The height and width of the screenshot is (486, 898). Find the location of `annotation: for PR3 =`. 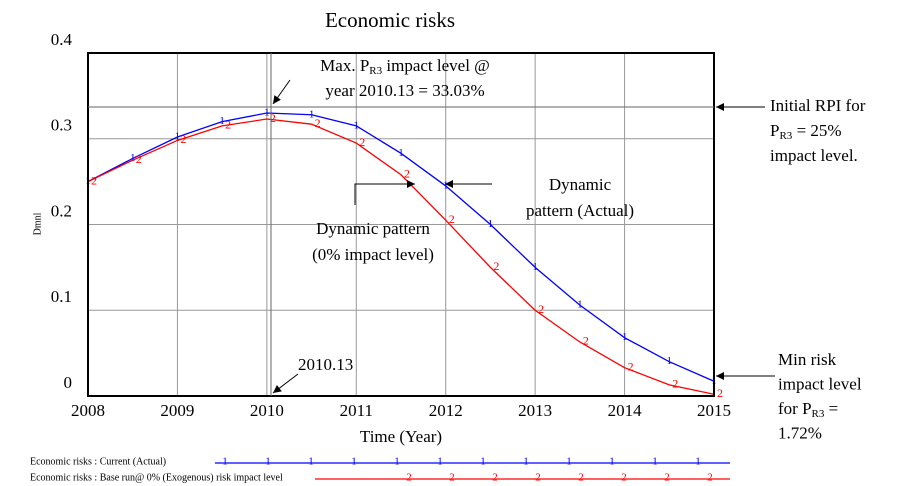

annotation: for PR3 = is located at coordinates (808, 409).